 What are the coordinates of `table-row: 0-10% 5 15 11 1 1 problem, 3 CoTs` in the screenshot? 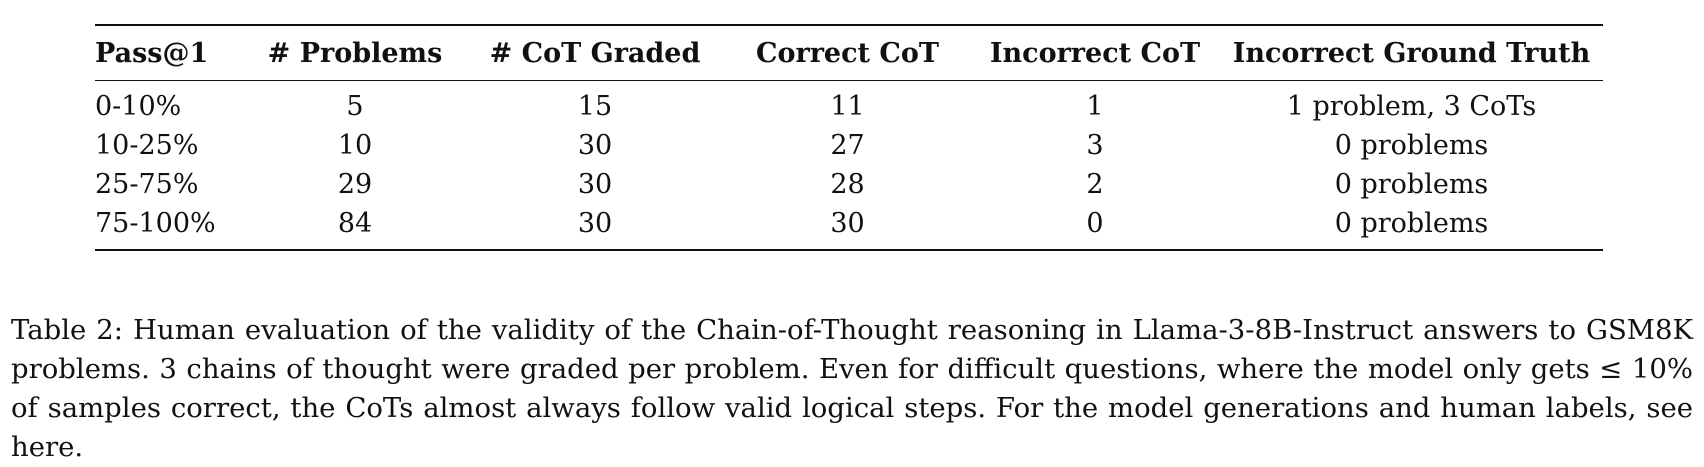 It's located at (849, 104).